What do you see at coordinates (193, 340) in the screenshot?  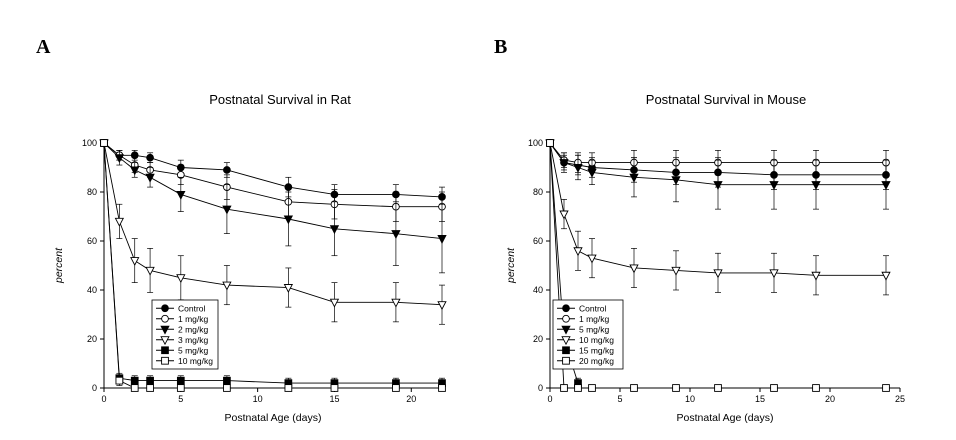 I see `legend-entry: 3 mg/kg` at bounding box center [193, 340].